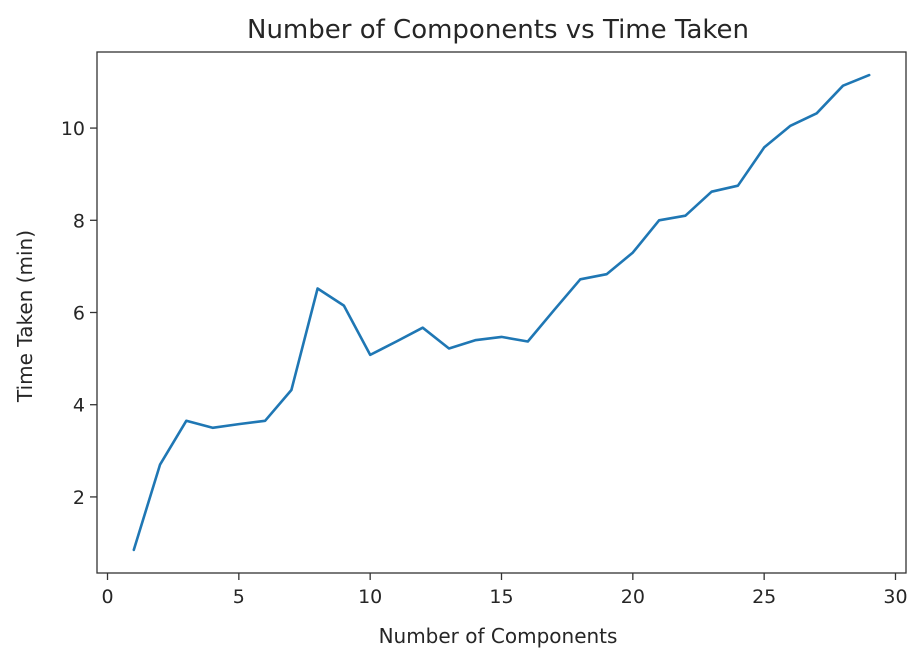 This screenshot has width=916, height=660. Describe the element at coordinates (764, 597) in the screenshot. I see `x-tick-label: 25` at that location.